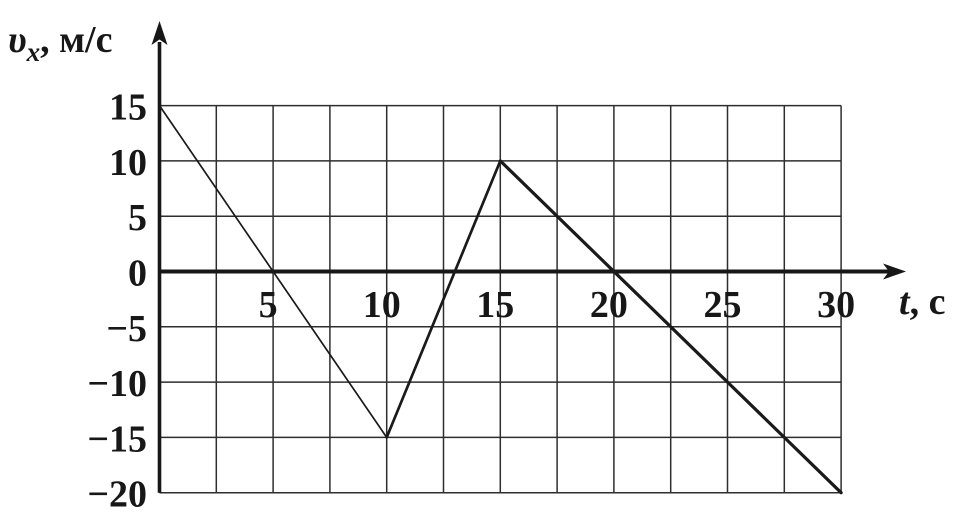 The image size is (965, 523). I want to click on y-axis-title: υx, м/с, so click(60, 43).